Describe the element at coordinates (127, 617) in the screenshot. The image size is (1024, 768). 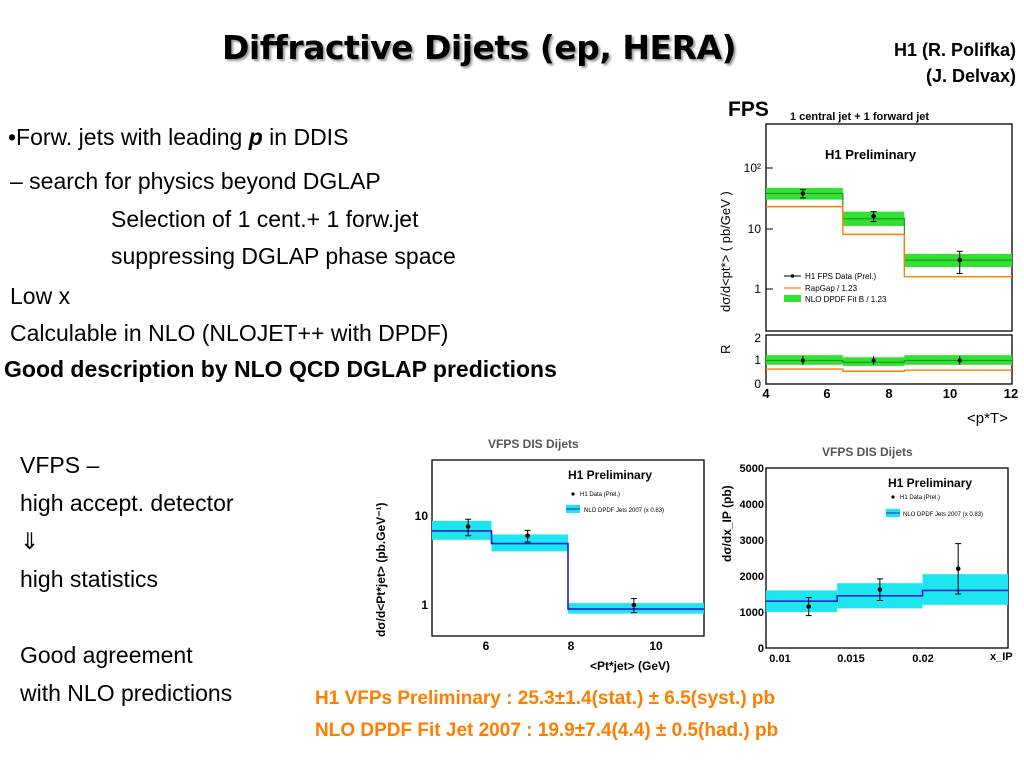
I see `vfps-blank` at that location.